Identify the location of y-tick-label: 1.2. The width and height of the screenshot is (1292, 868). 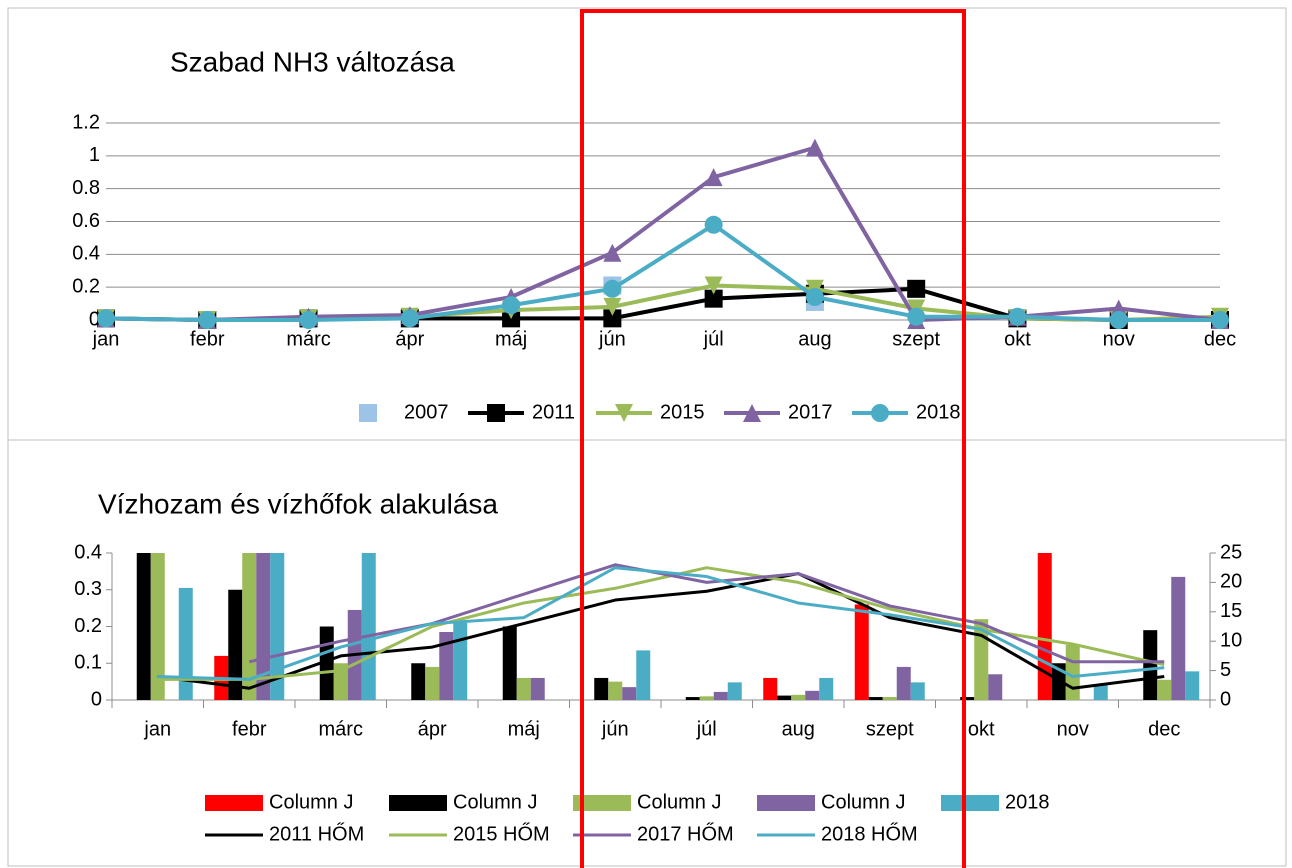
(86, 122).